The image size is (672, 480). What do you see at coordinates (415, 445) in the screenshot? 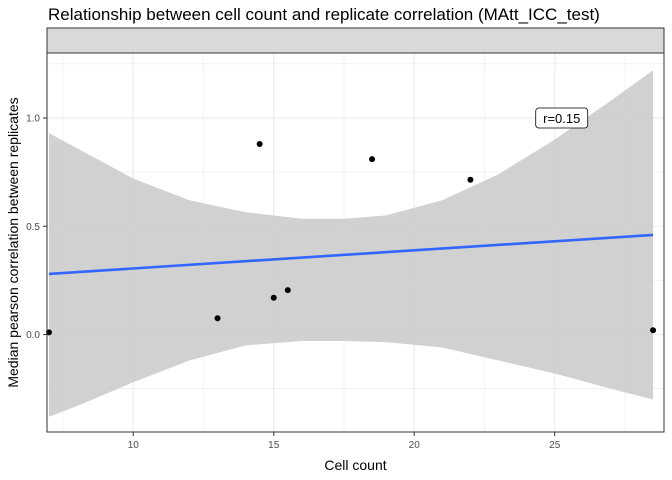
I see `x-tick-label: 20` at bounding box center [415, 445].